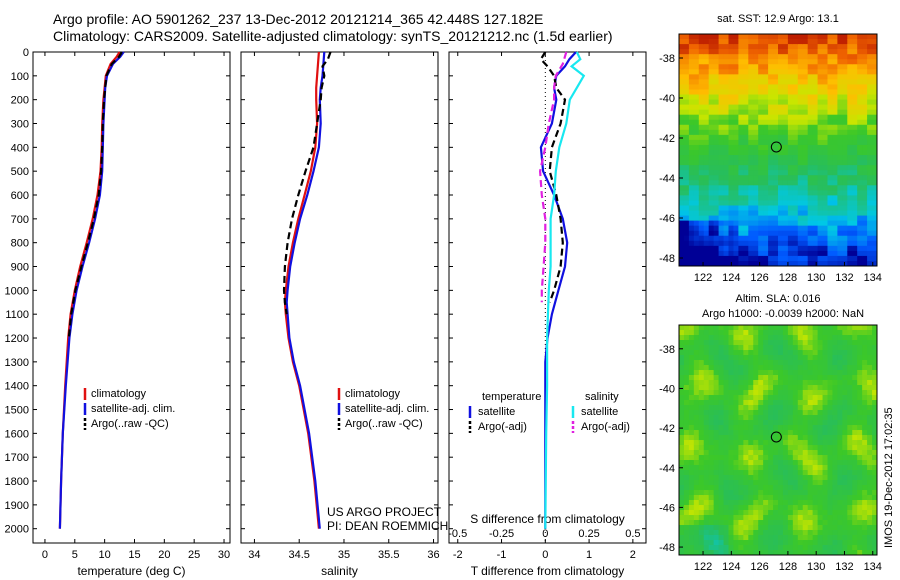 The width and height of the screenshot is (900, 580). What do you see at coordinates (667, 548) in the screenshot?
I see `sla-map-ytick-label: -48` at bounding box center [667, 548].